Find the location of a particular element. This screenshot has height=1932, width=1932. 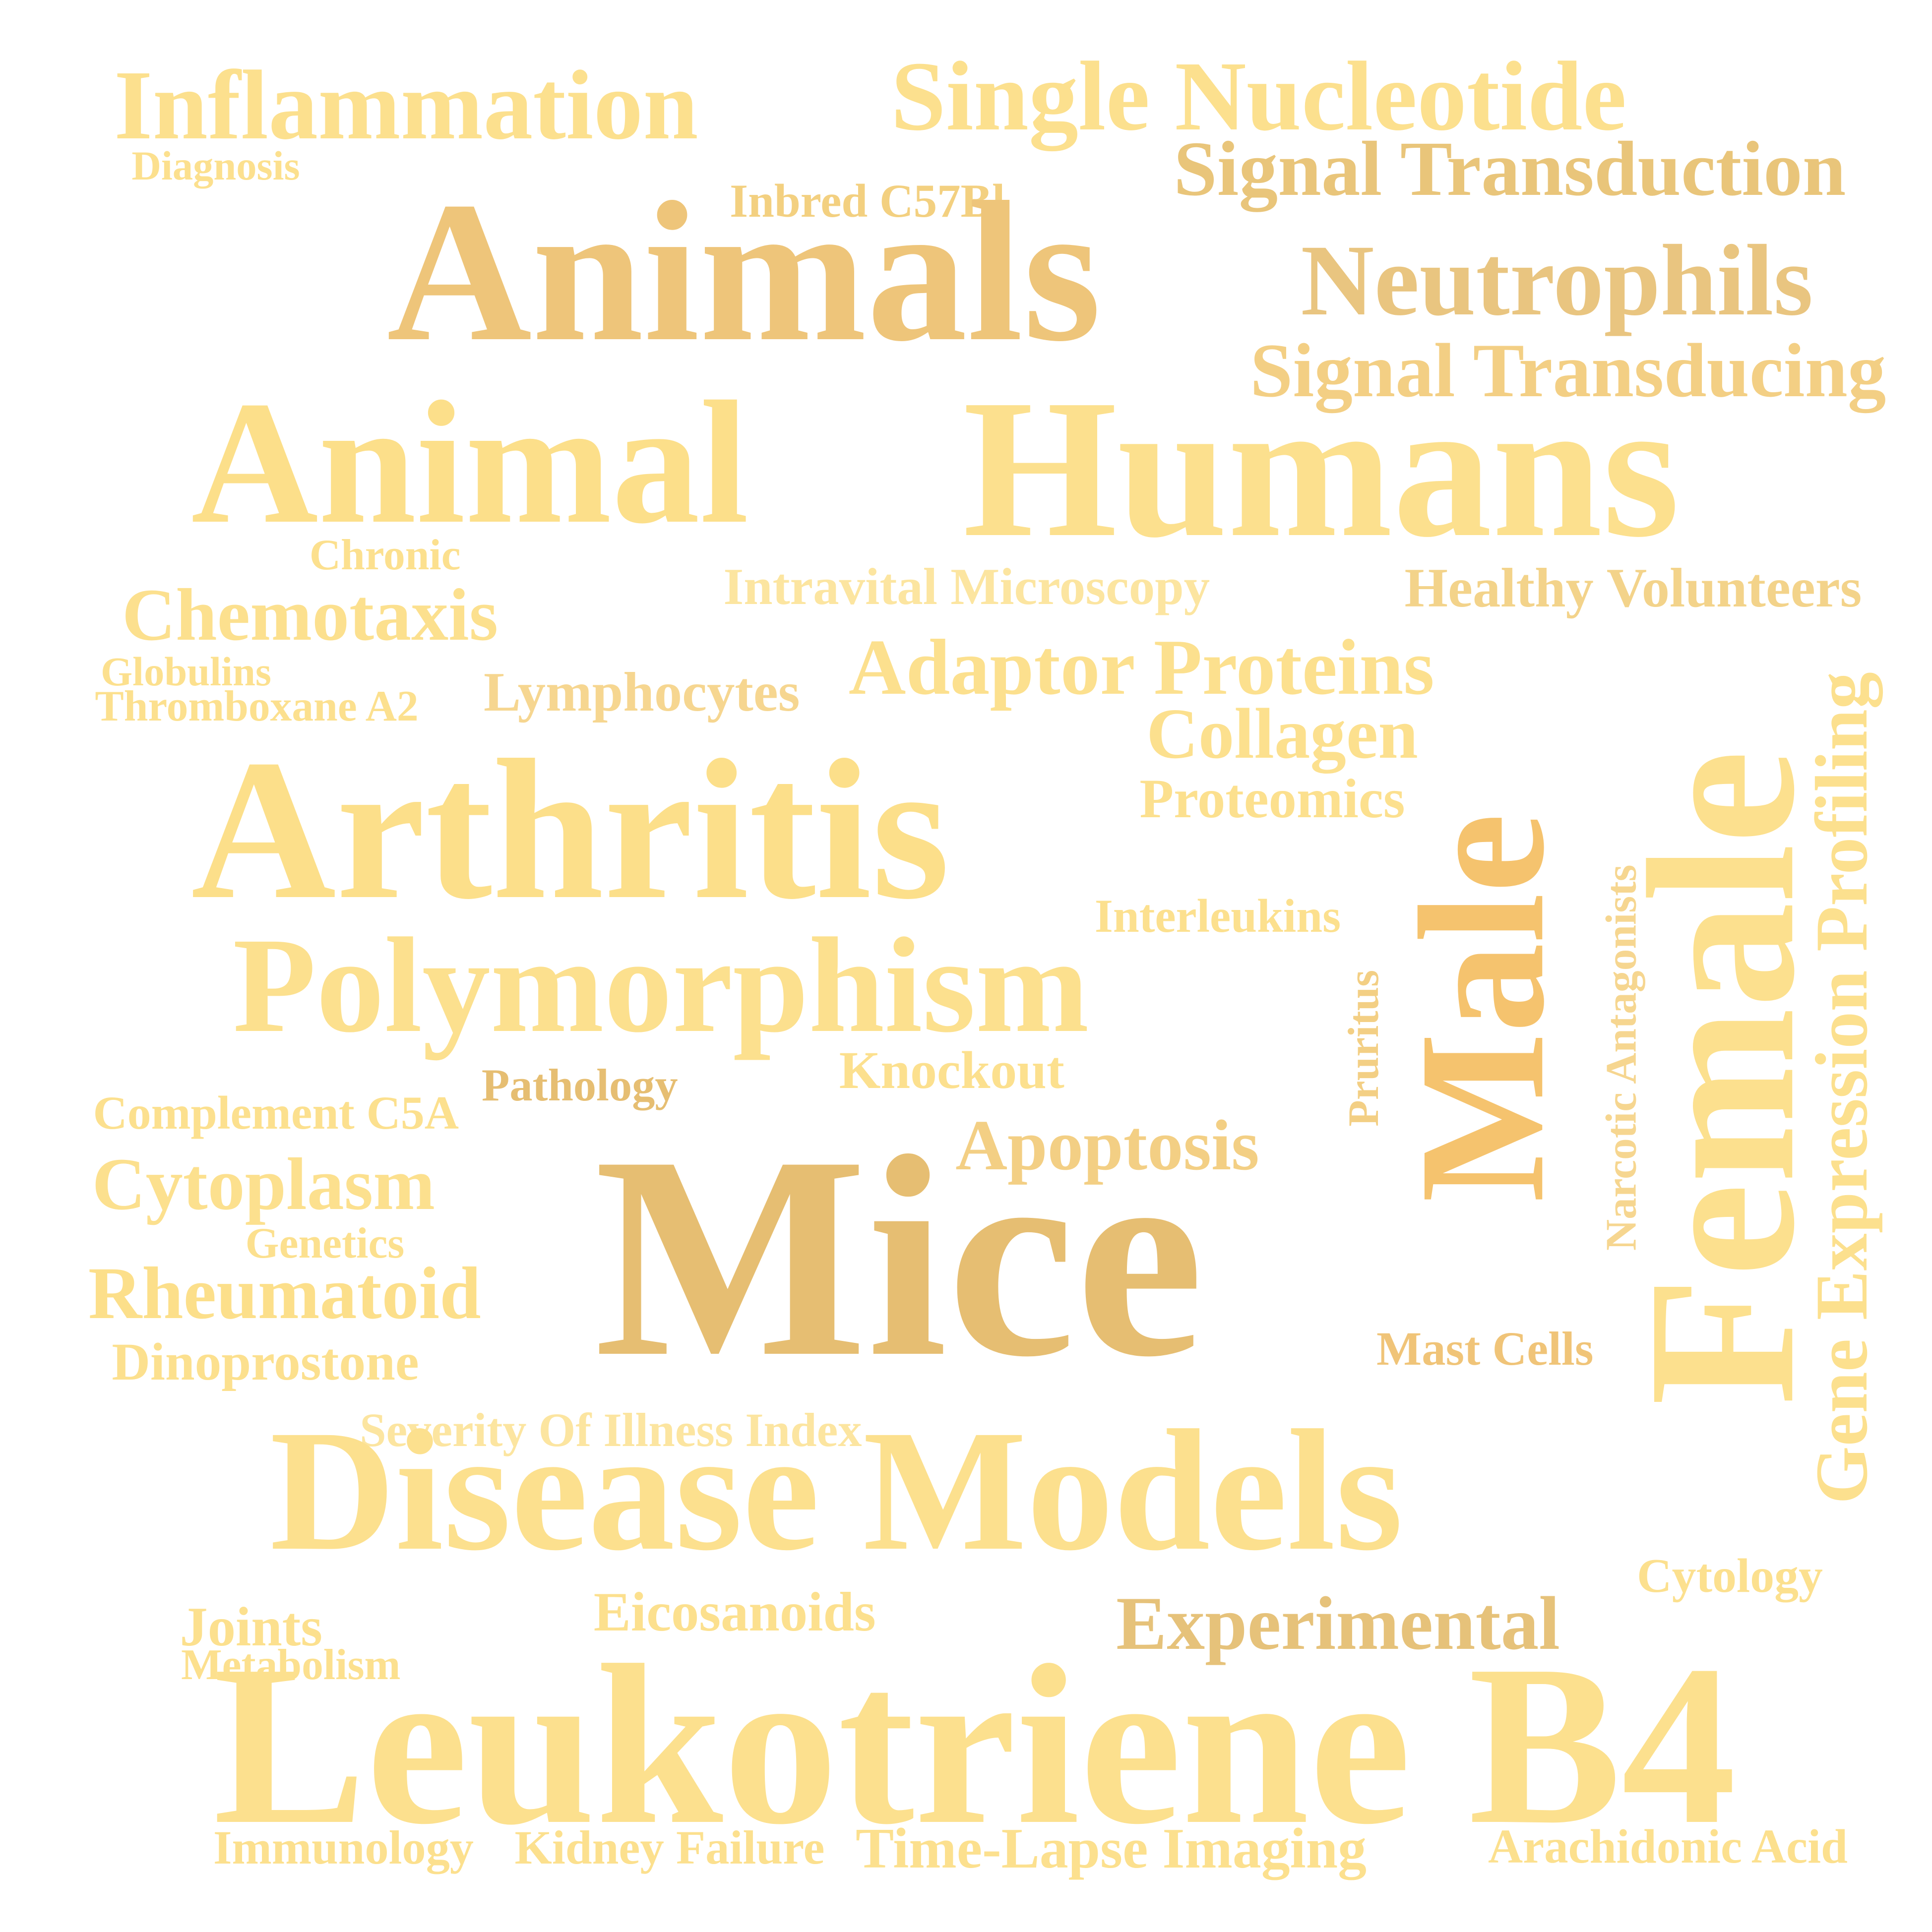

word-single-nucleotide: Single Nucleotide is located at coordinates (1259, 96).